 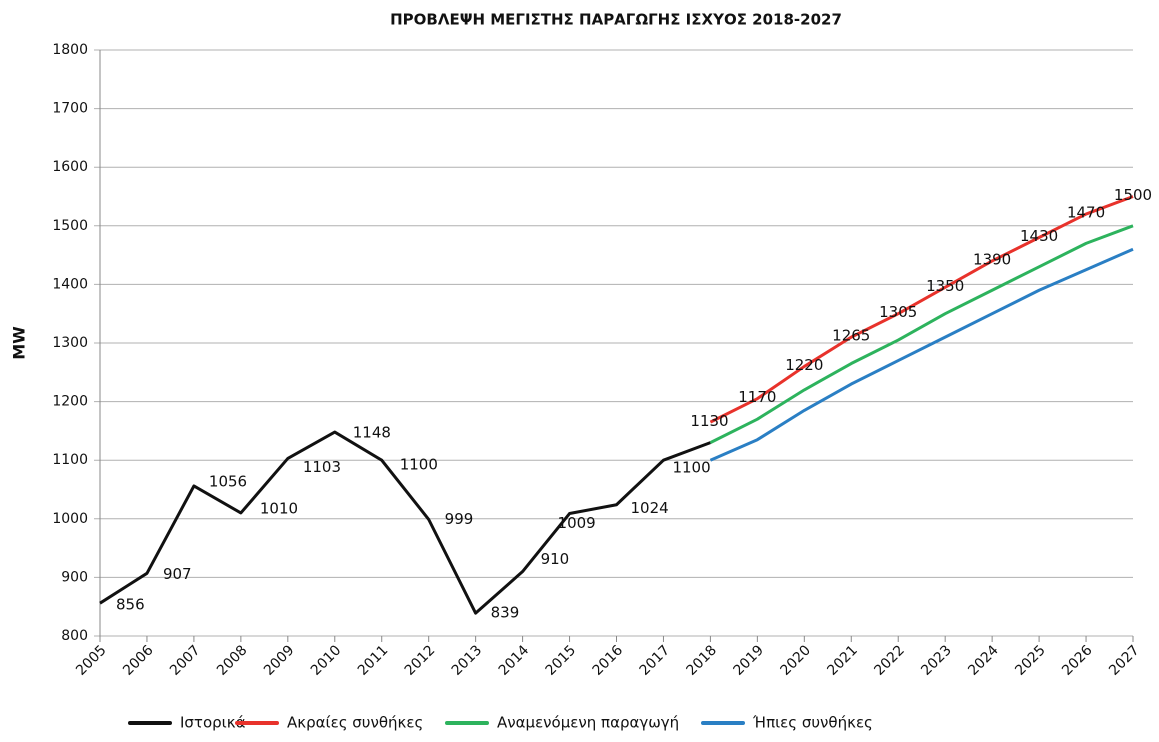 I want to click on data-label: 1130, so click(x=709, y=421).